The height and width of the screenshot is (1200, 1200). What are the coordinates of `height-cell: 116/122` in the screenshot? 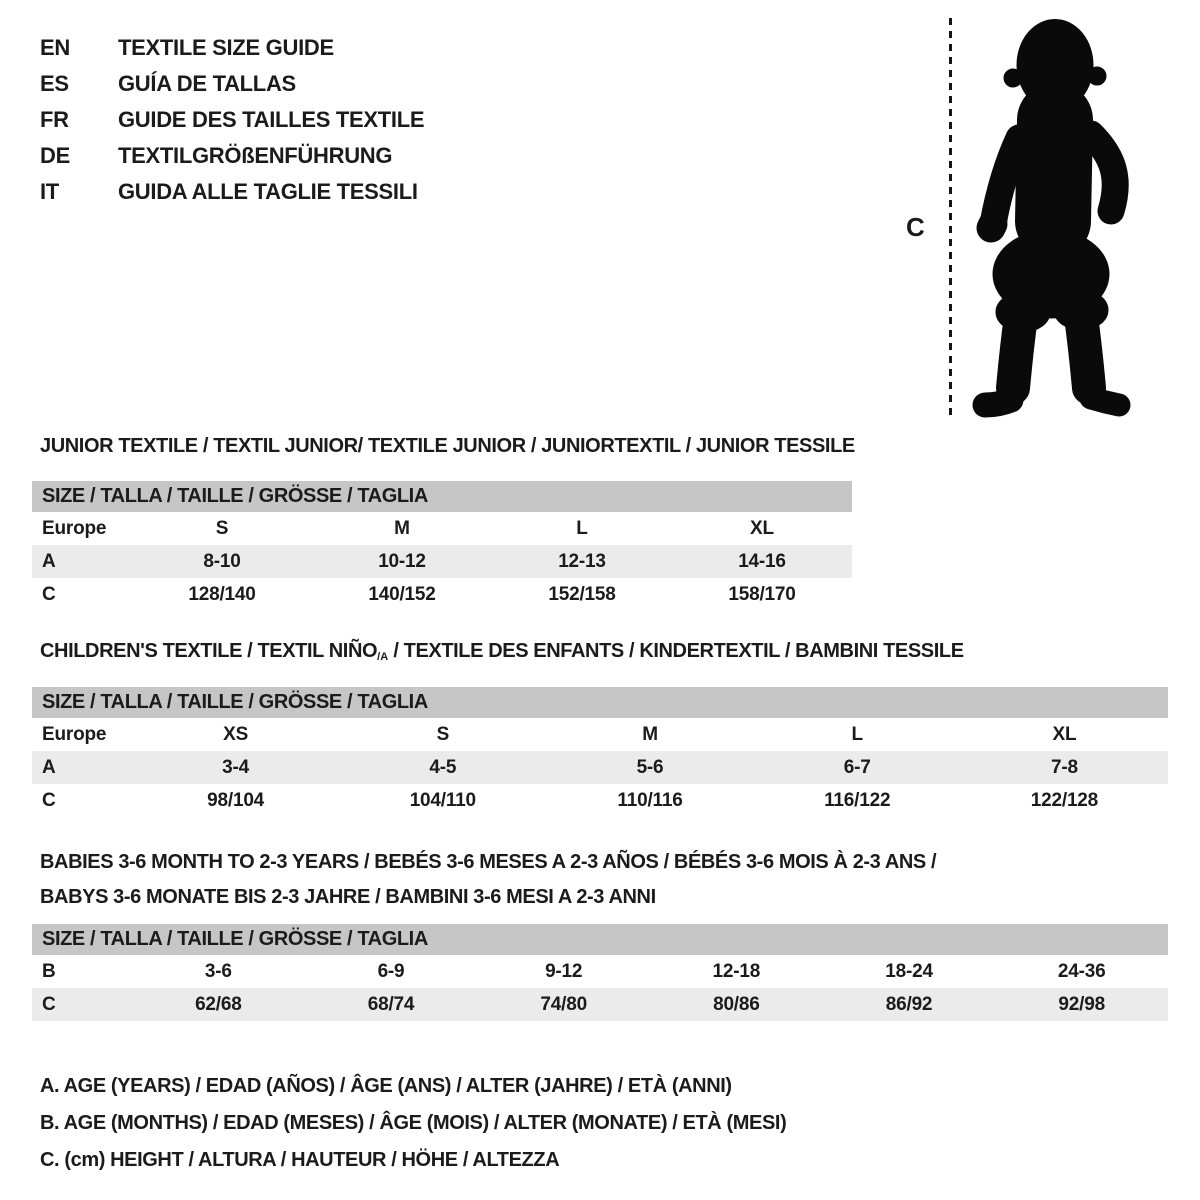 It's located at (857, 800).